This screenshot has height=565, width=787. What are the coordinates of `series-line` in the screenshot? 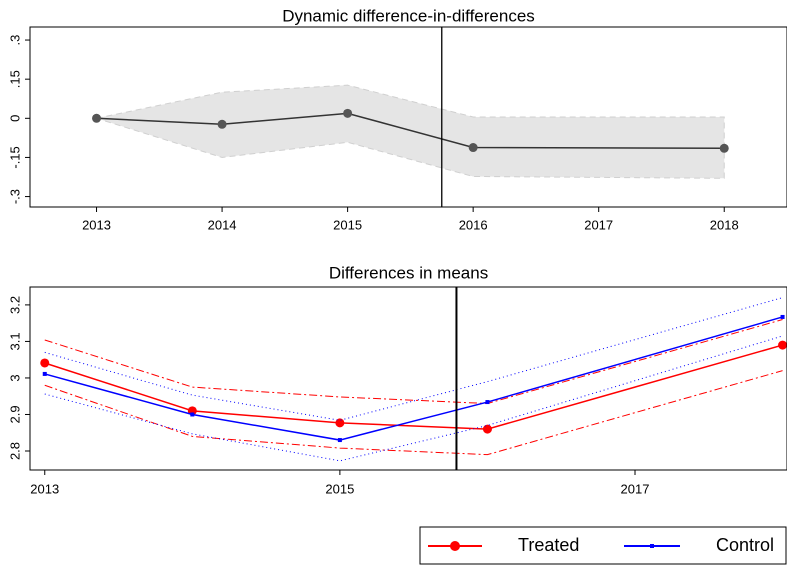 It's located at (413, 387).